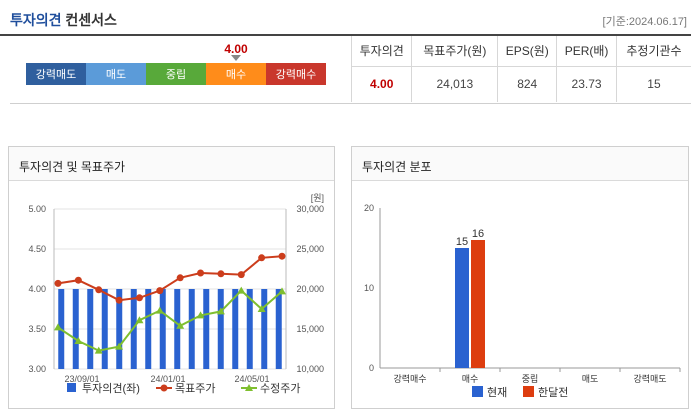 This screenshot has width=691, height=409. I want to click on category-label: 매도, so click(590, 379).